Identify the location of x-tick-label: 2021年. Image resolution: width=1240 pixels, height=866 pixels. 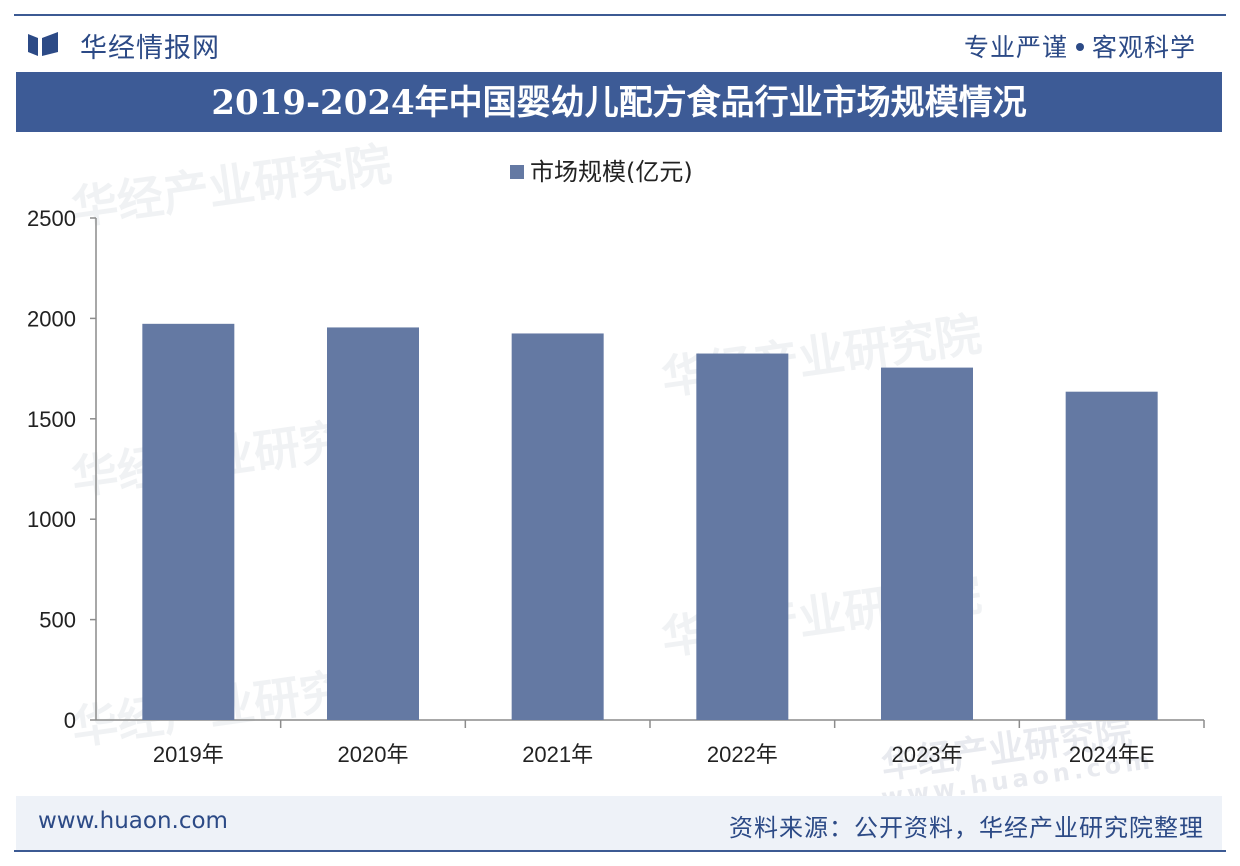
(557, 754).